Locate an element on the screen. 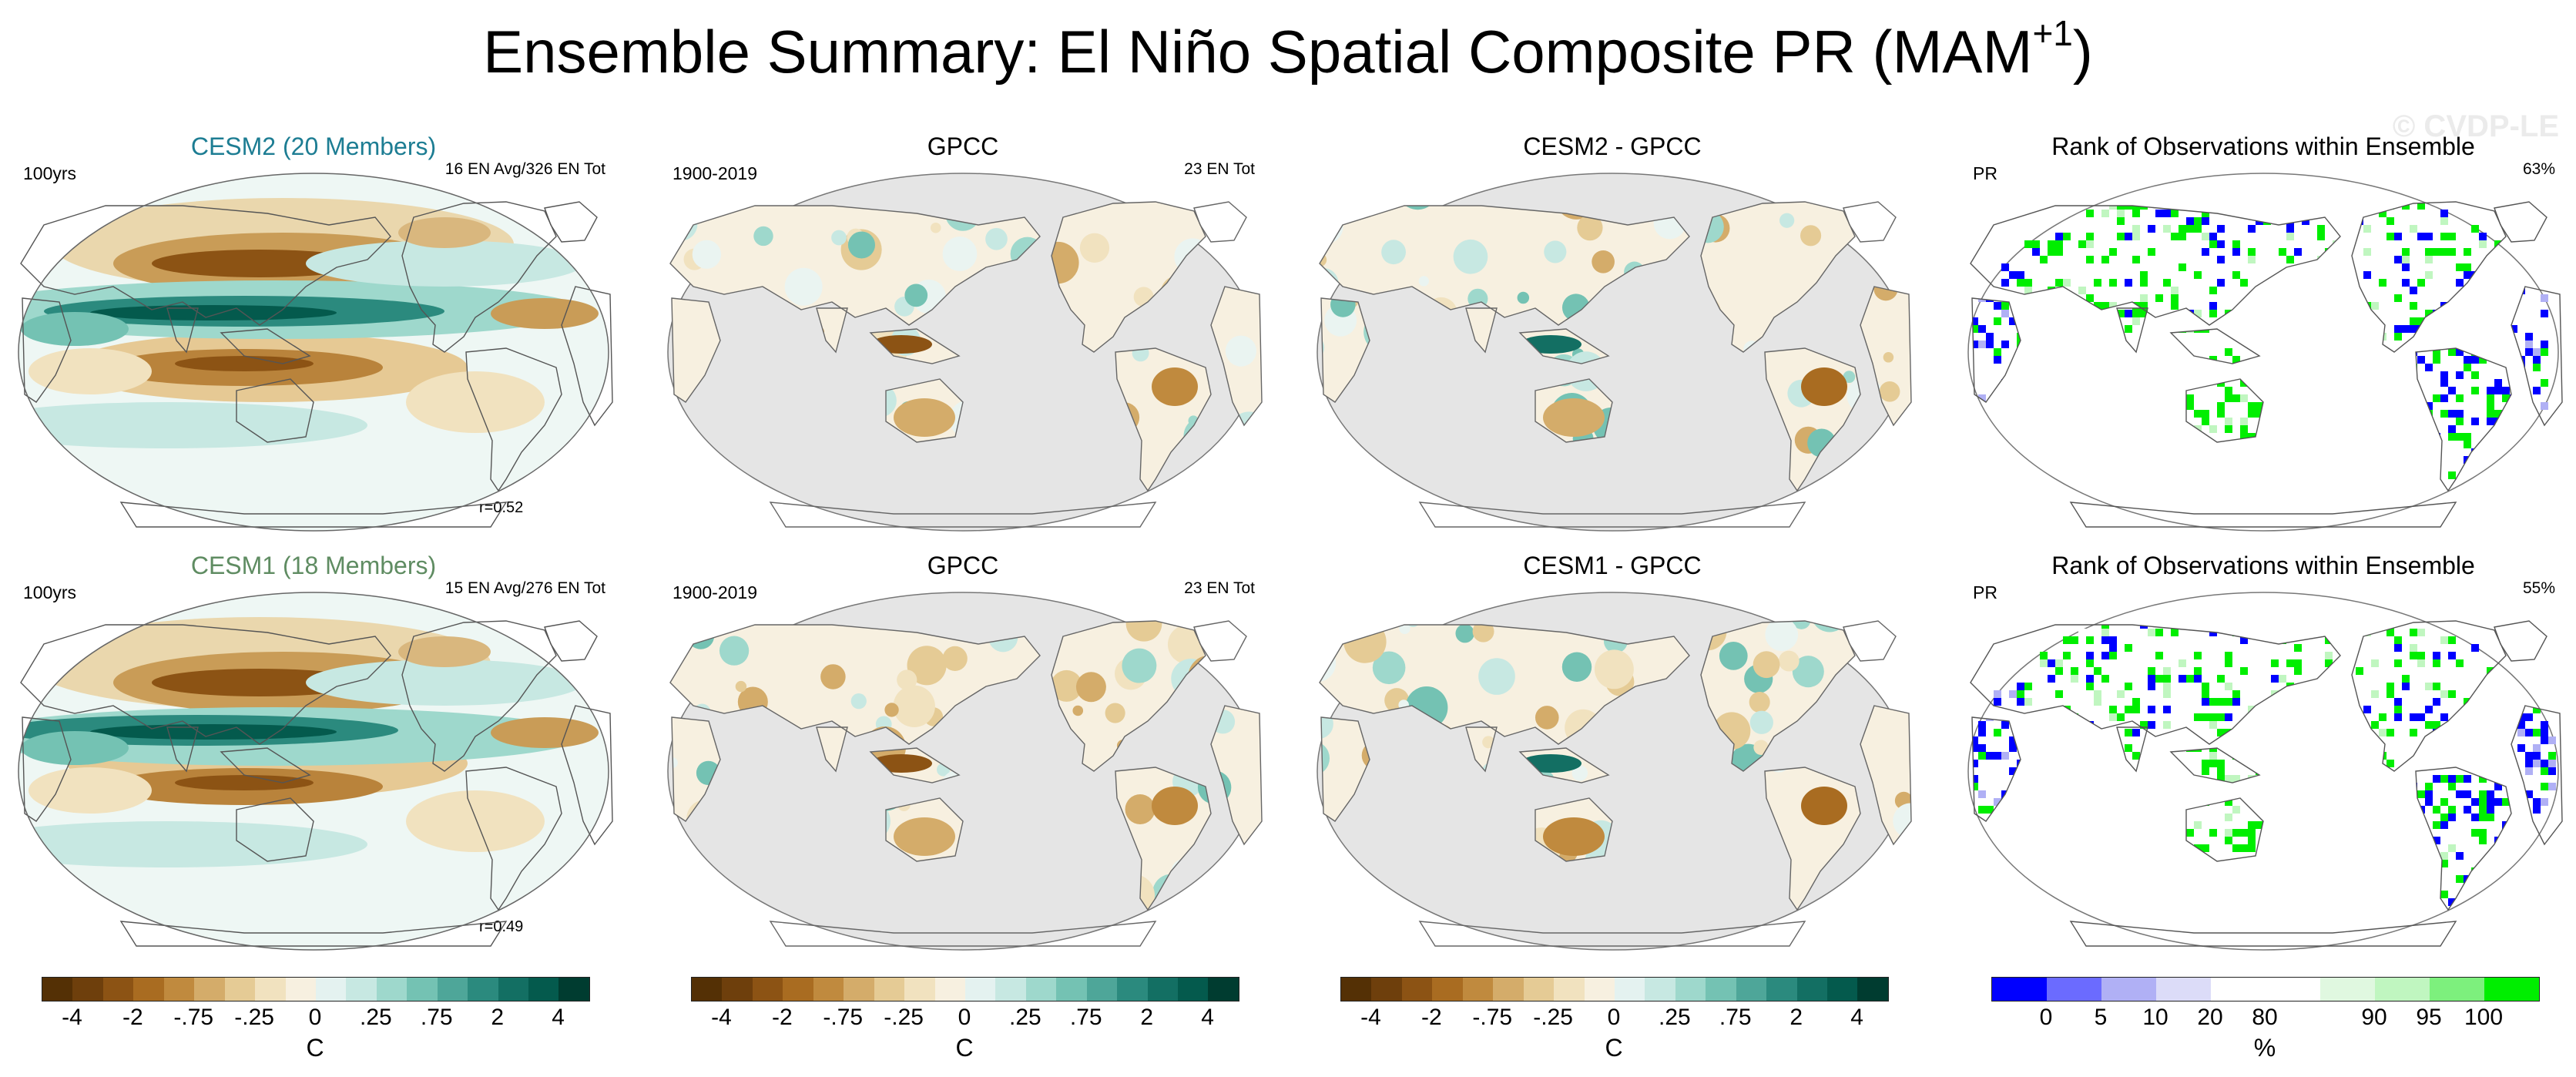 The image size is (2576, 1077). land-greenland is located at coordinates (1220, 641).